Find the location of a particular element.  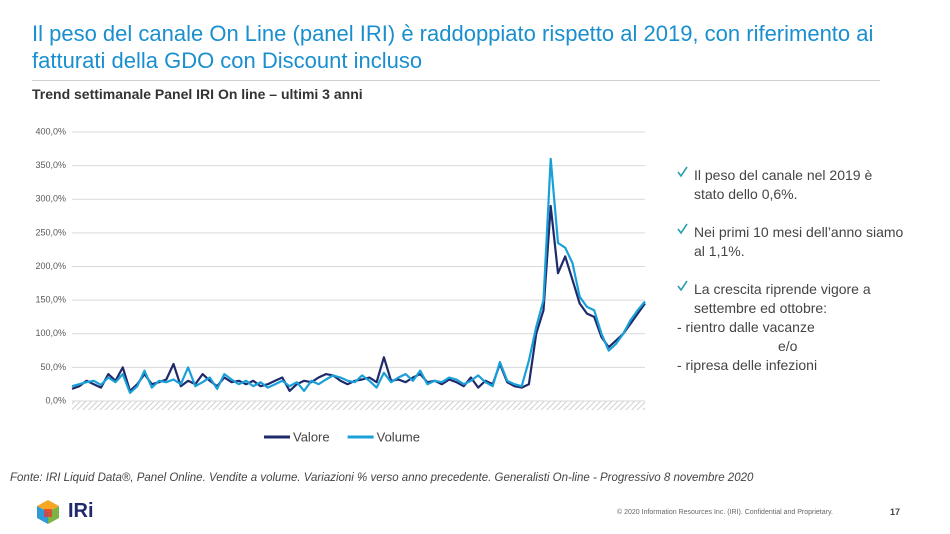

sub-line: - ripresa delle infezioni is located at coordinates (747, 365).